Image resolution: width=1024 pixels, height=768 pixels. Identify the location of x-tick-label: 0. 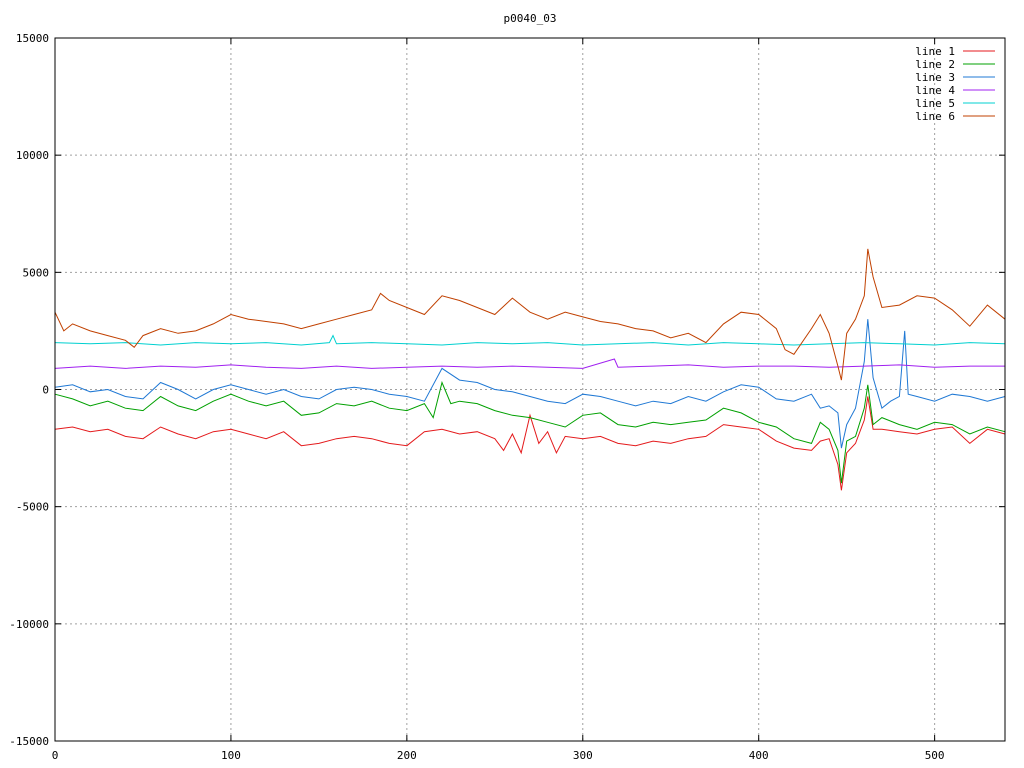
(55, 755).